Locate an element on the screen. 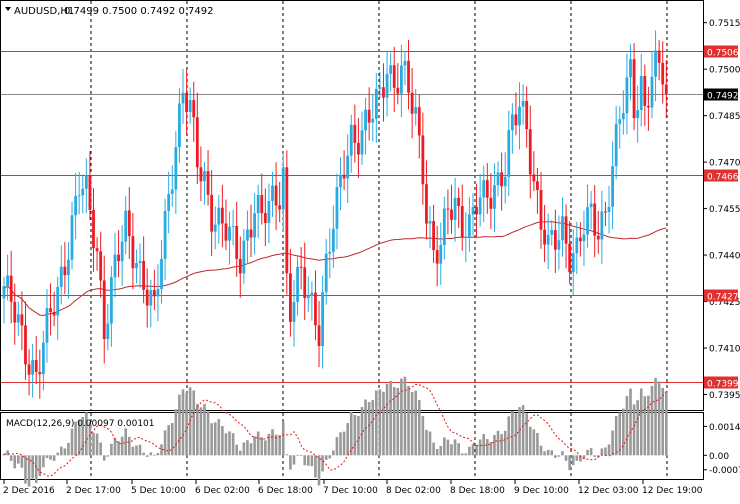 The width and height of the screenshot is (740, 504). current-price-label: 0.7492 is located at coordinates (723, 97).